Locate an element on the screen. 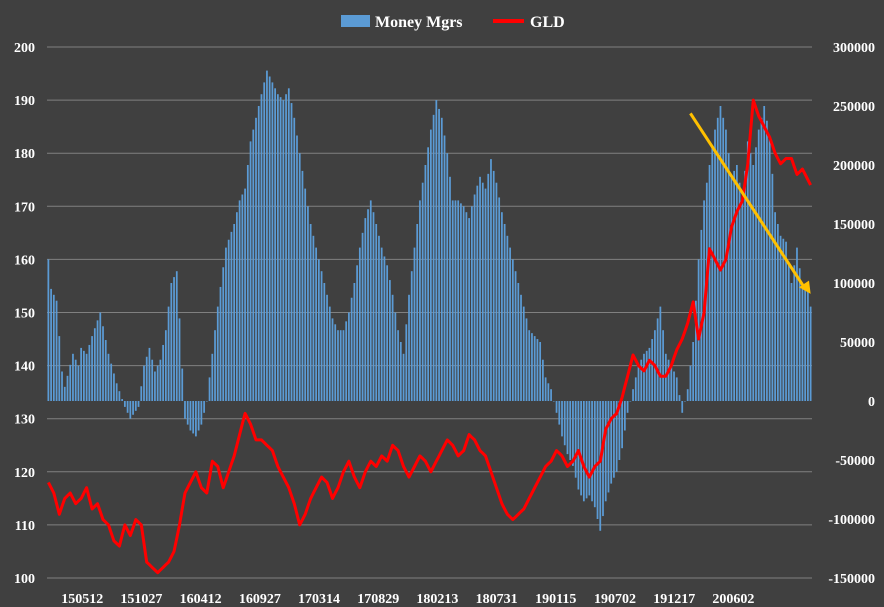 The height and width of the screenshot is (607, 884). left-axis-tick-label: 150 is located at coordinates (24, 314).